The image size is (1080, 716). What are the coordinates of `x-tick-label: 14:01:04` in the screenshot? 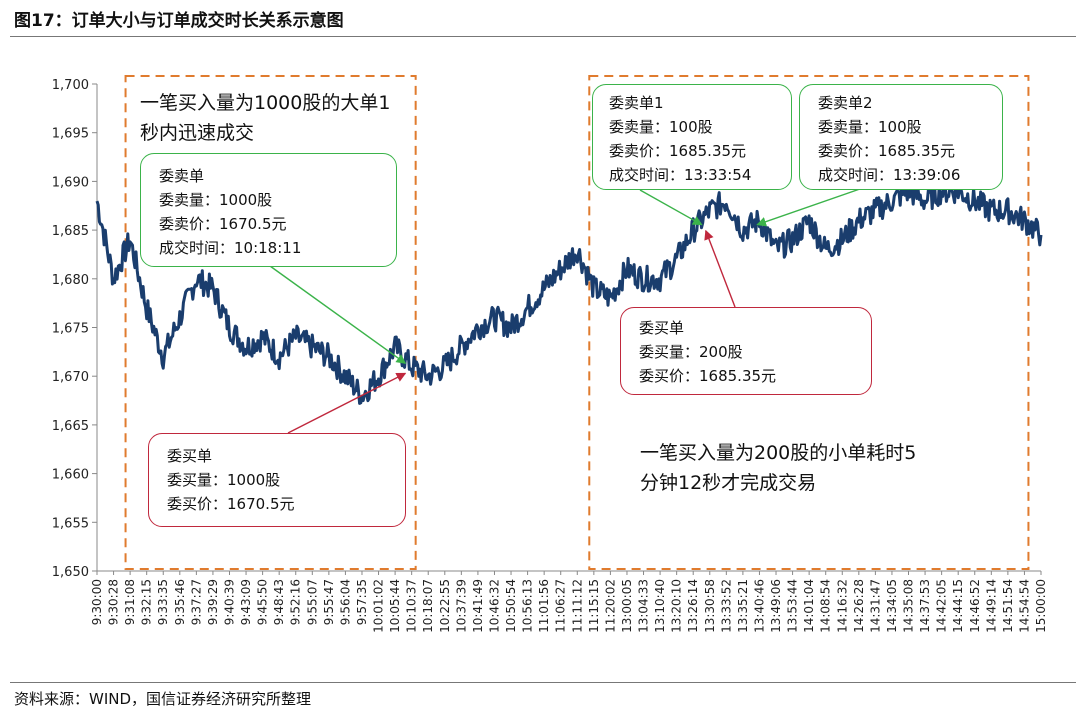 It's located at (809, 606).